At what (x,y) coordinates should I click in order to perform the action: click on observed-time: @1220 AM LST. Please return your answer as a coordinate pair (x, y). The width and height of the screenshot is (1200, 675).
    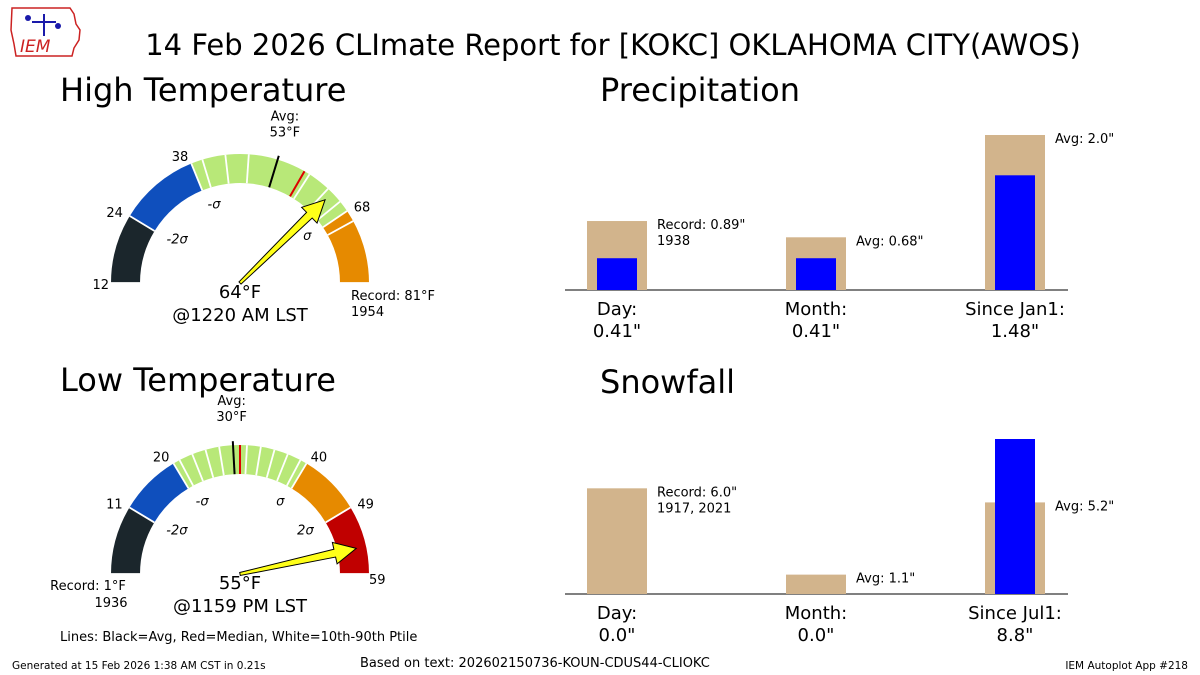
    Looking at the image, I should click on (240, 315).